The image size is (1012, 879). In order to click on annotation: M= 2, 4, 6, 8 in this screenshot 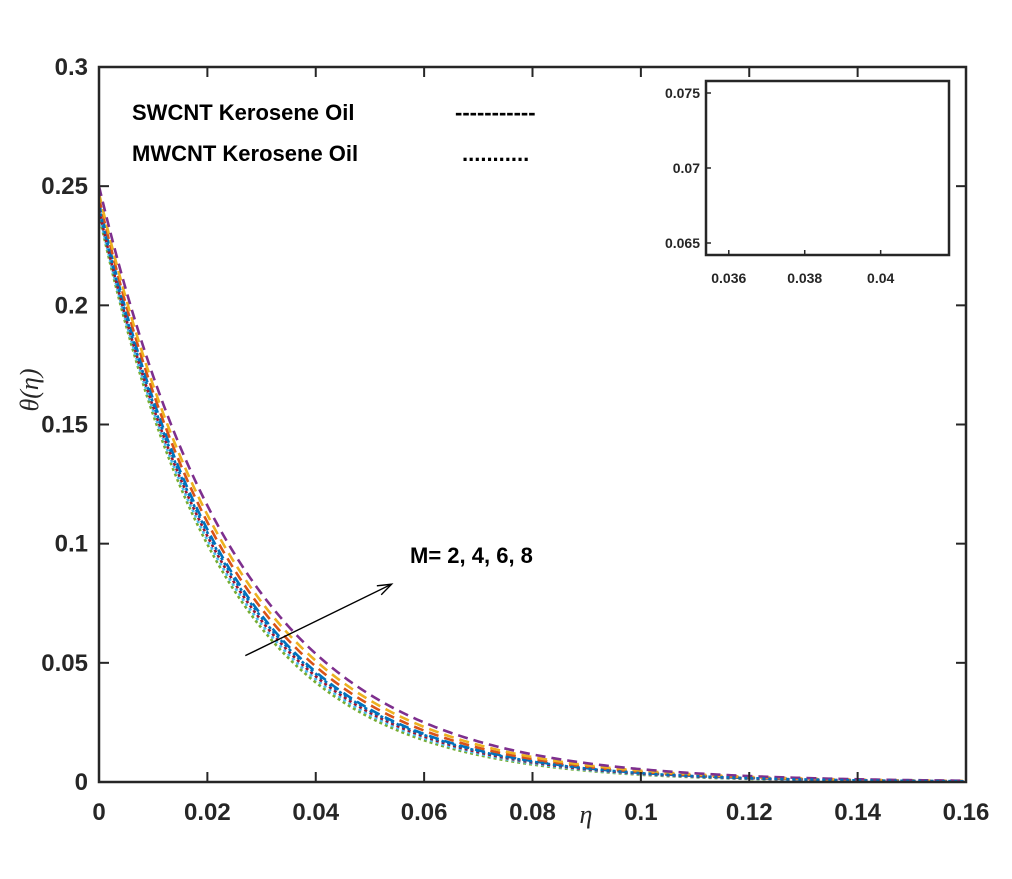, I will do `click(388, 600)`.